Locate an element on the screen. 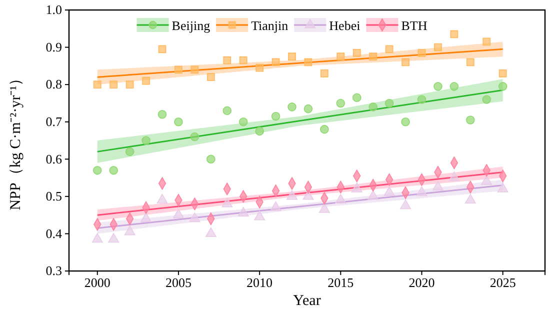  x-tick-label: 2010 is located at coordinates (259, 282).